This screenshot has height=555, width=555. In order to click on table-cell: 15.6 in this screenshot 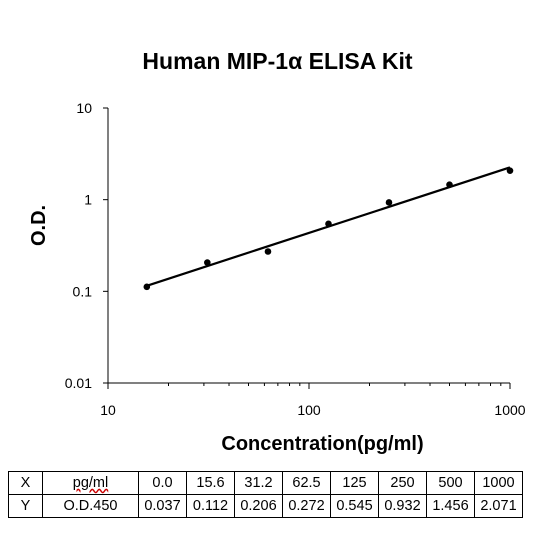, I will do `click(210, 483)`.